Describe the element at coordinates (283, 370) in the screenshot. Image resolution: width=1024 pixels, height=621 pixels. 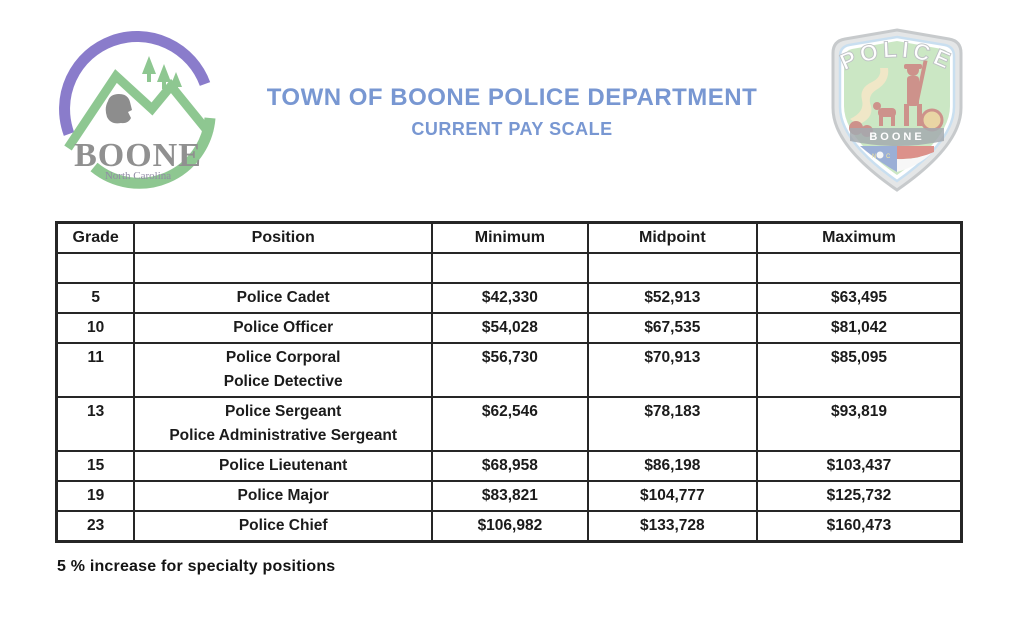
I see `position-cell: Police Corporal Police Detective` at that location.